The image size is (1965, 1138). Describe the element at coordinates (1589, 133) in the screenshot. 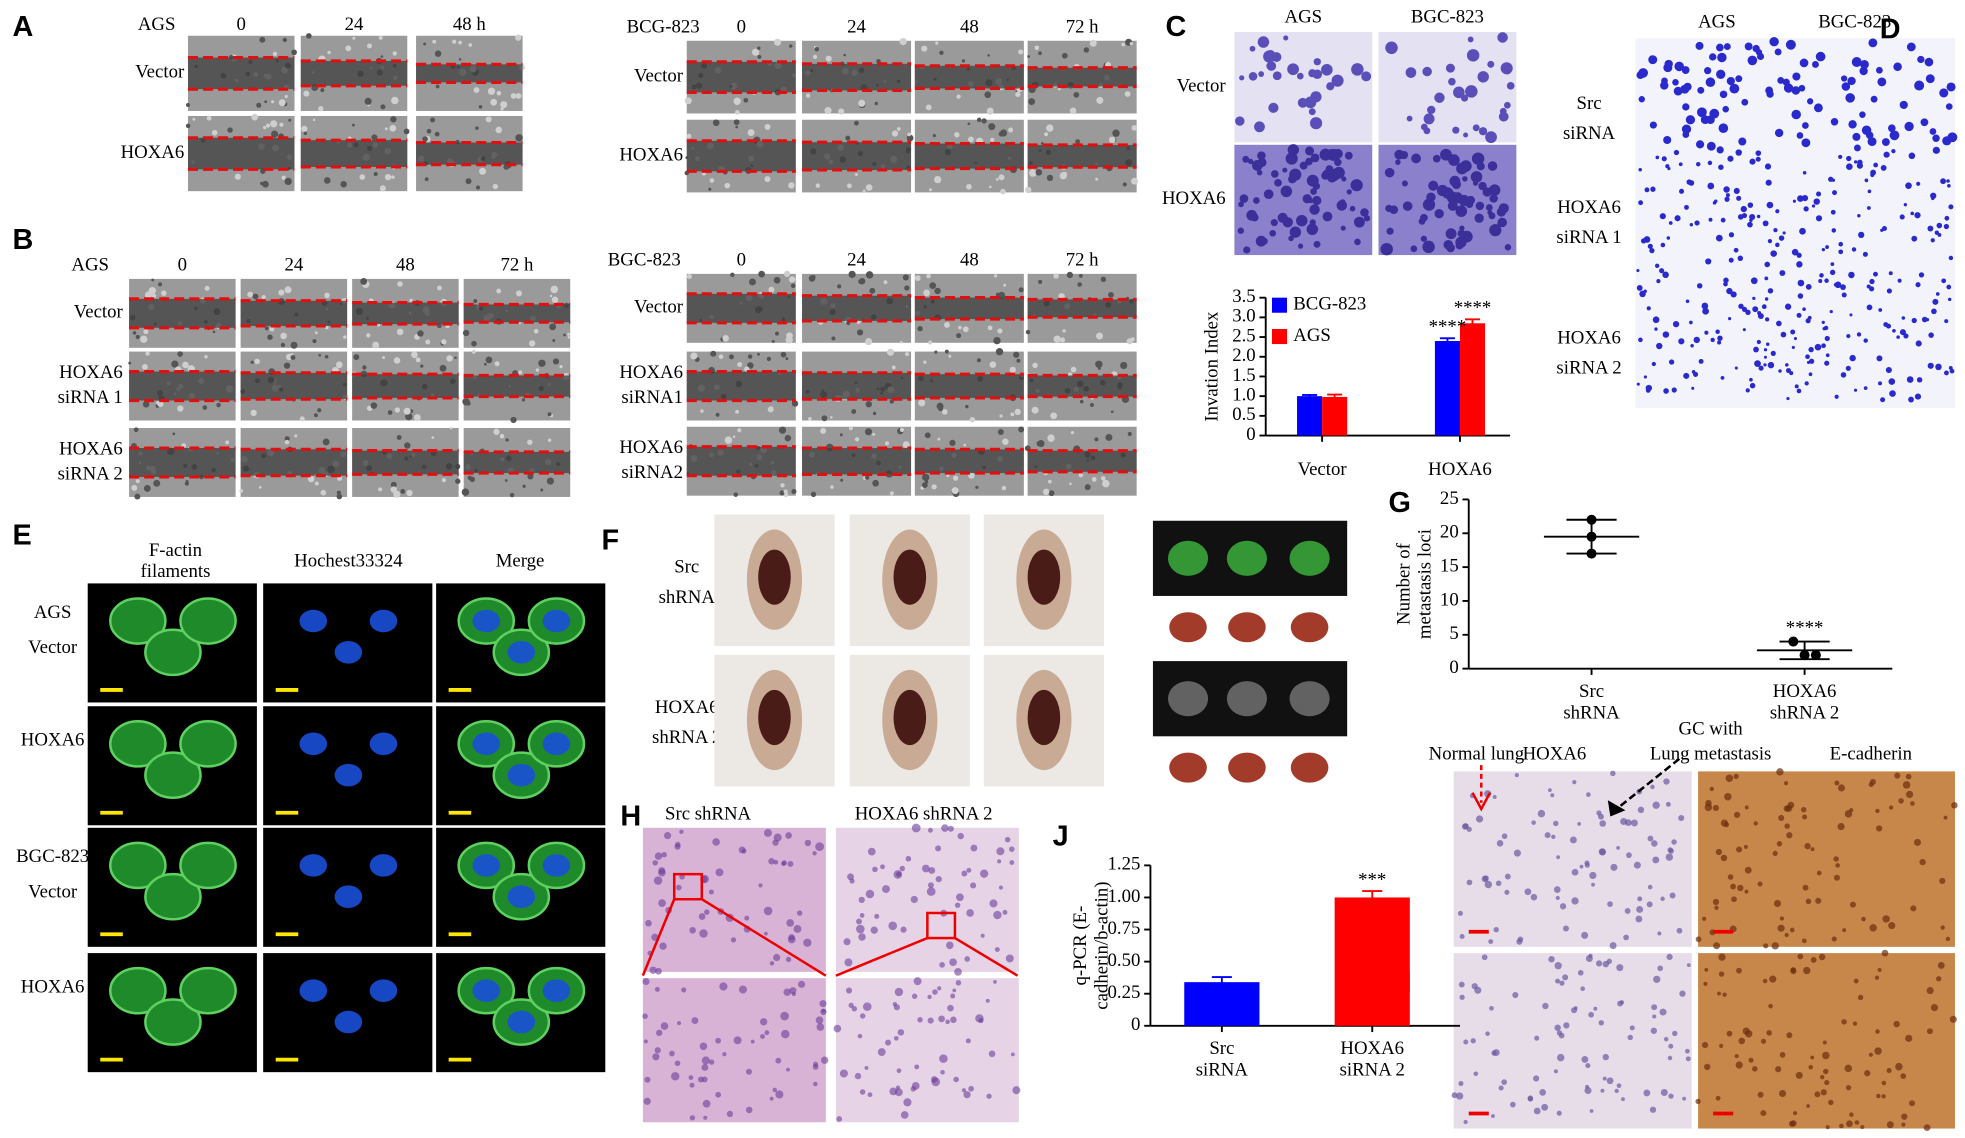

I see `label: siRNA` at that location.